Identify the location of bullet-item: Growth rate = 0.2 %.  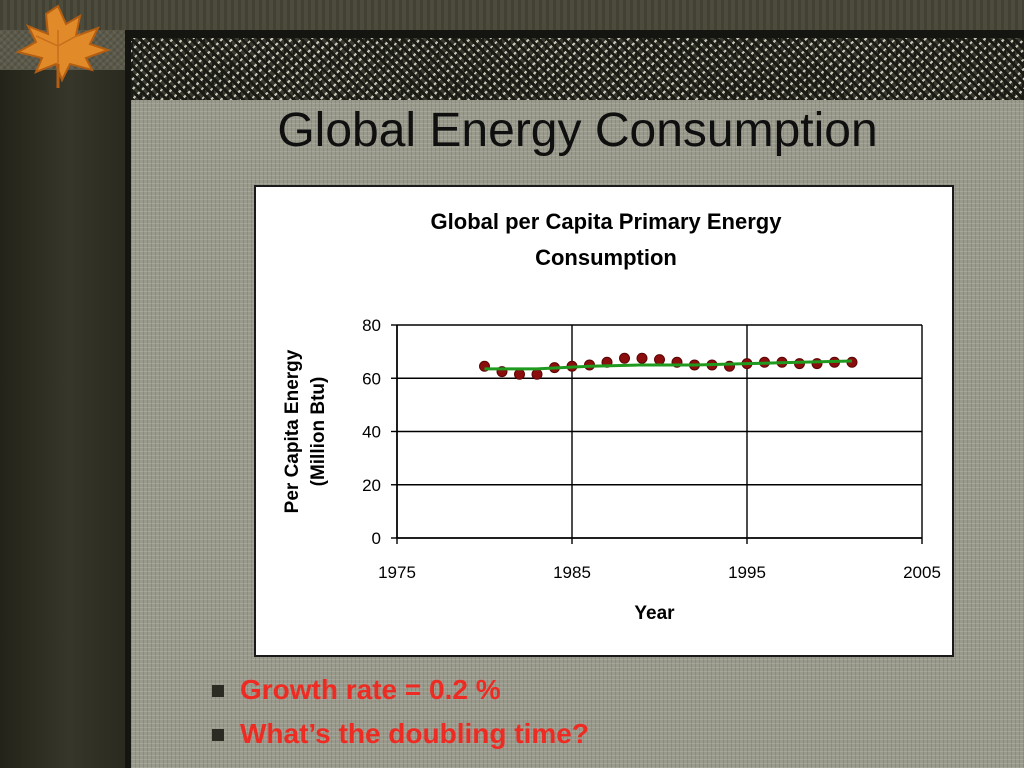
(399, 694).